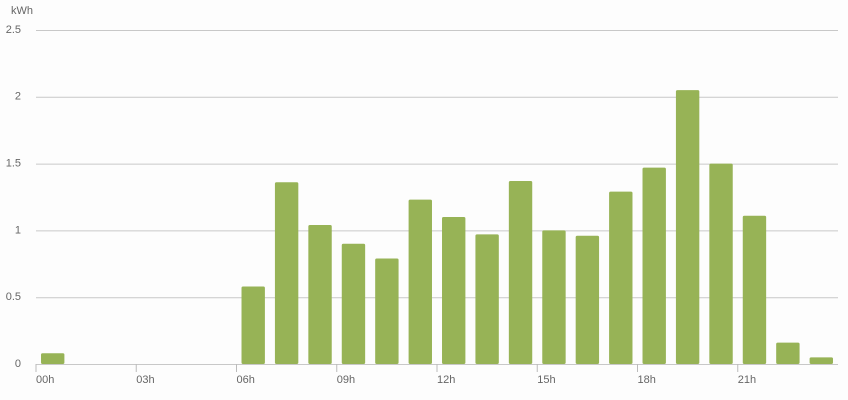 Image resolution: width=848 pixels, height=400 pixels. Describe the element at coordinates (13, 297) in the screenshot. I see `y-tick-label: 0.5` at that location.